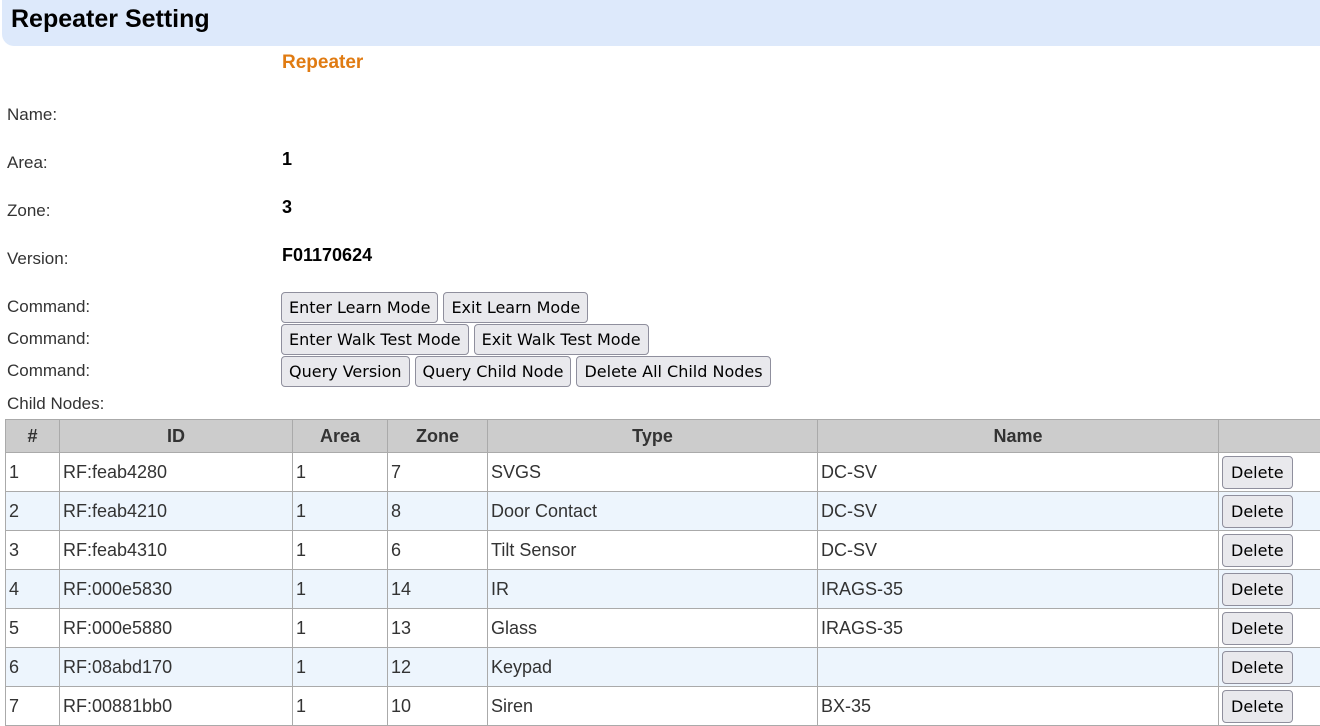 Image resolution: width=1320 pixels, height=726 pixels. What do you see at coordinates (1018, 667) in the screenshot?
I see `row-name` at bounding box center [1018, 667].